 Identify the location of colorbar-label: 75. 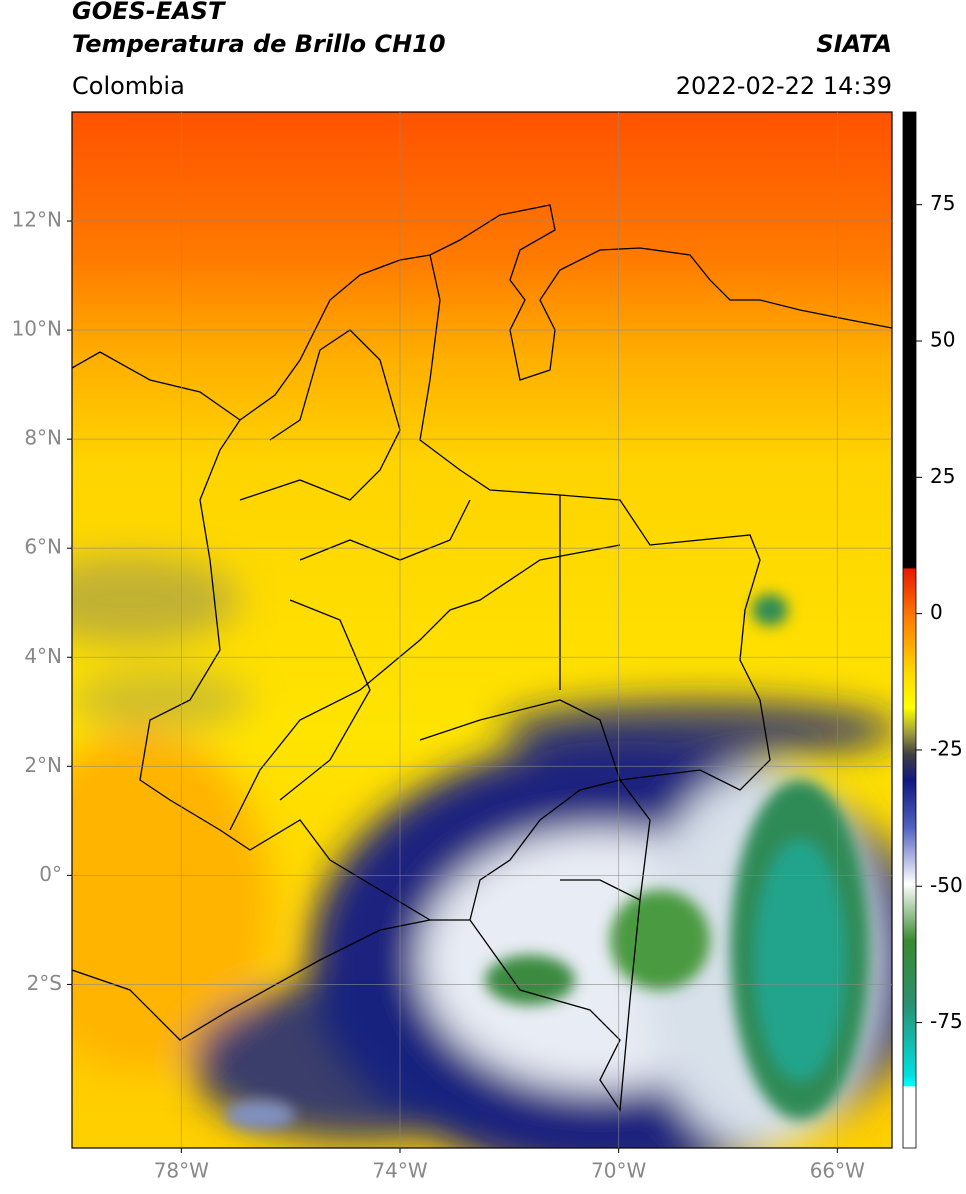
(942, 203).